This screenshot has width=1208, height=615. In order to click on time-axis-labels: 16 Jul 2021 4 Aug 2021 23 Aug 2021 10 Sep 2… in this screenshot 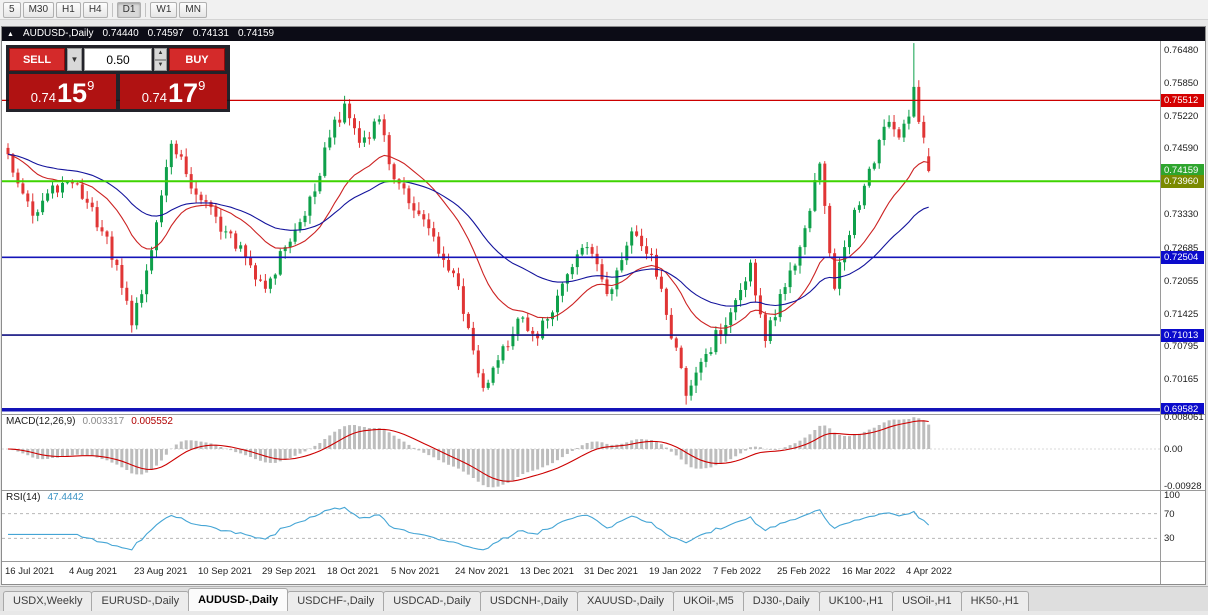, I will do `click(581, 573)`.